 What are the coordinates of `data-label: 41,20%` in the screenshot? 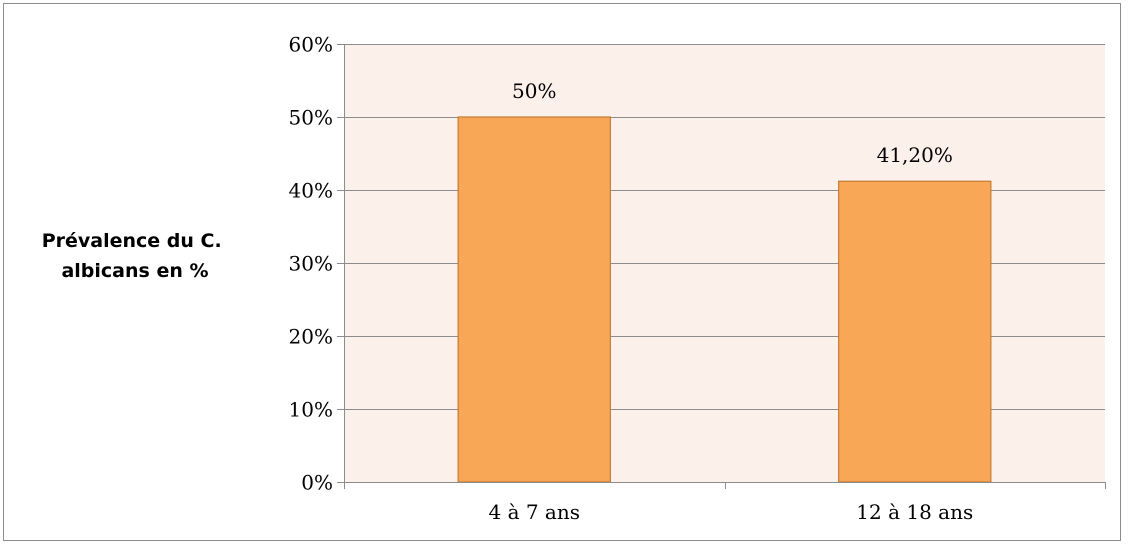 It's located at (915, 155).